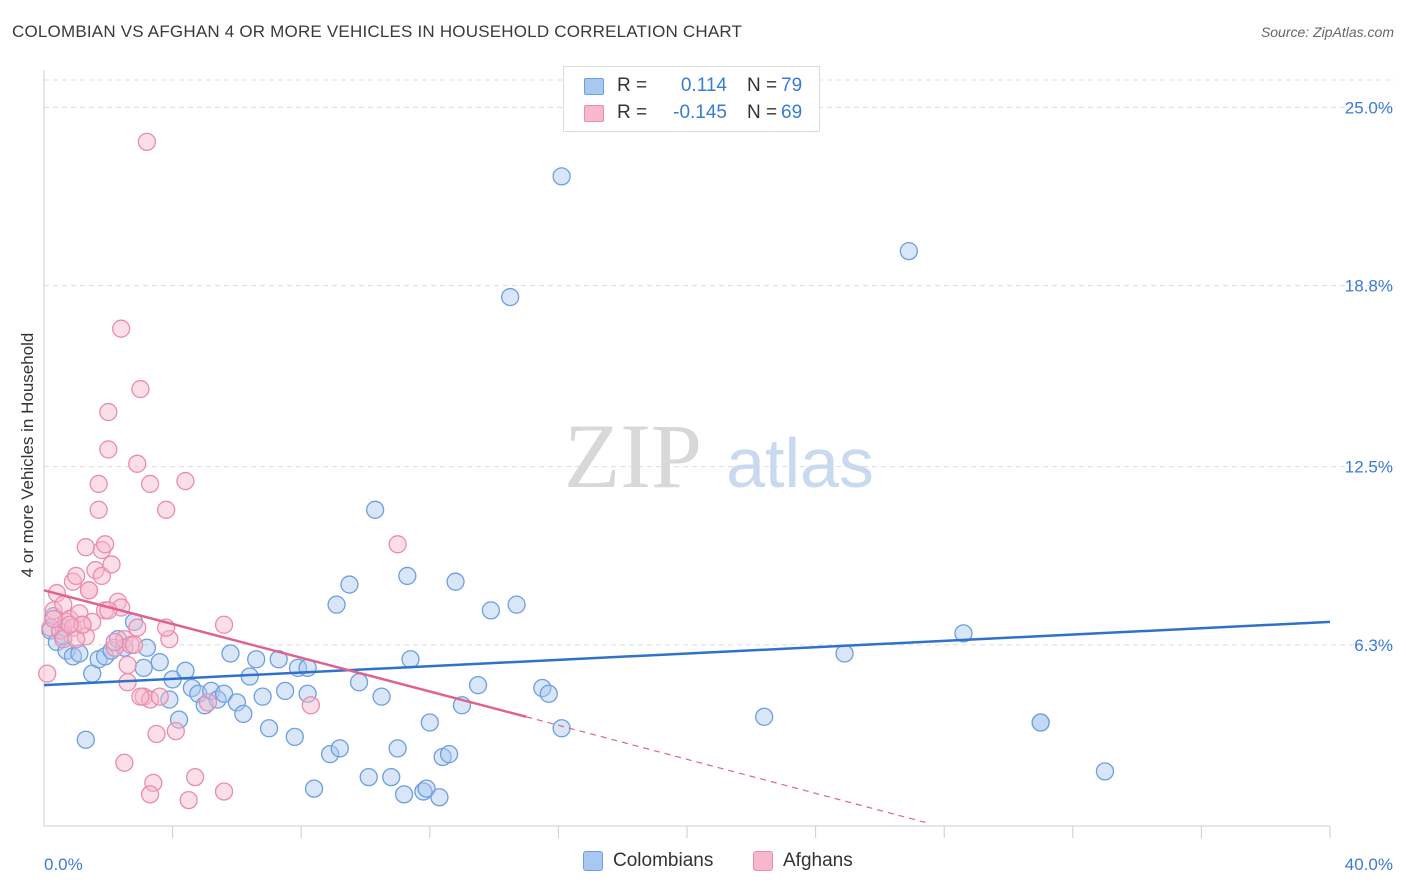 This screenshot has width=1406, height=892. I want to click on n-value-afghans: 69, so click(792, 112).